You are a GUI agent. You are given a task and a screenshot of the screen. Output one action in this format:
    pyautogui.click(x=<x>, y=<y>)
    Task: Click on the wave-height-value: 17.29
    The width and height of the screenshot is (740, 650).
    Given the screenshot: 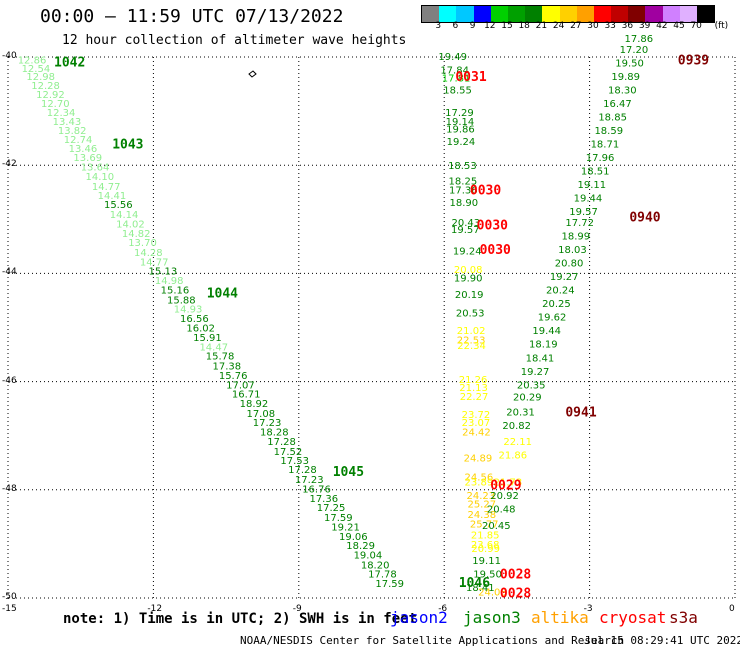 What is the action you would take?
    pyautogui.click(x=459, y=113)
    